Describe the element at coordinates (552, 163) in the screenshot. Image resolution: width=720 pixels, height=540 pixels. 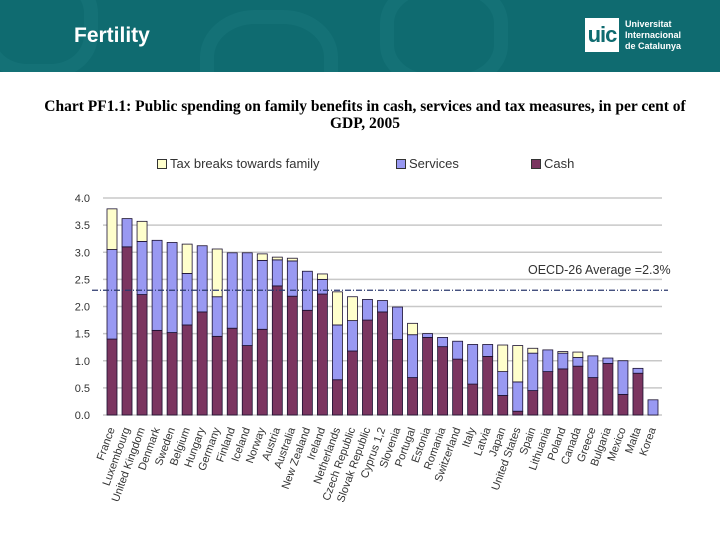
I see `legend-cash: Cash` at that location.